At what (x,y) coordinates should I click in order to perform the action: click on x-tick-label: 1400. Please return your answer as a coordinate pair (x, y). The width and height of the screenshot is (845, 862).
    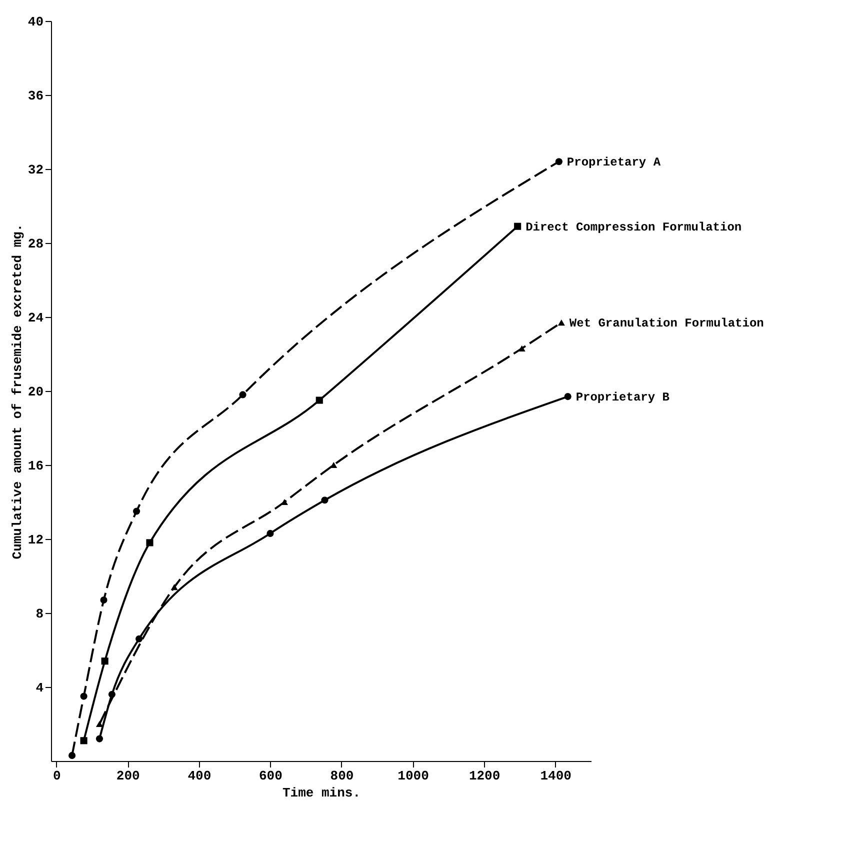
    Looking at the image, I should click on (556, 776).